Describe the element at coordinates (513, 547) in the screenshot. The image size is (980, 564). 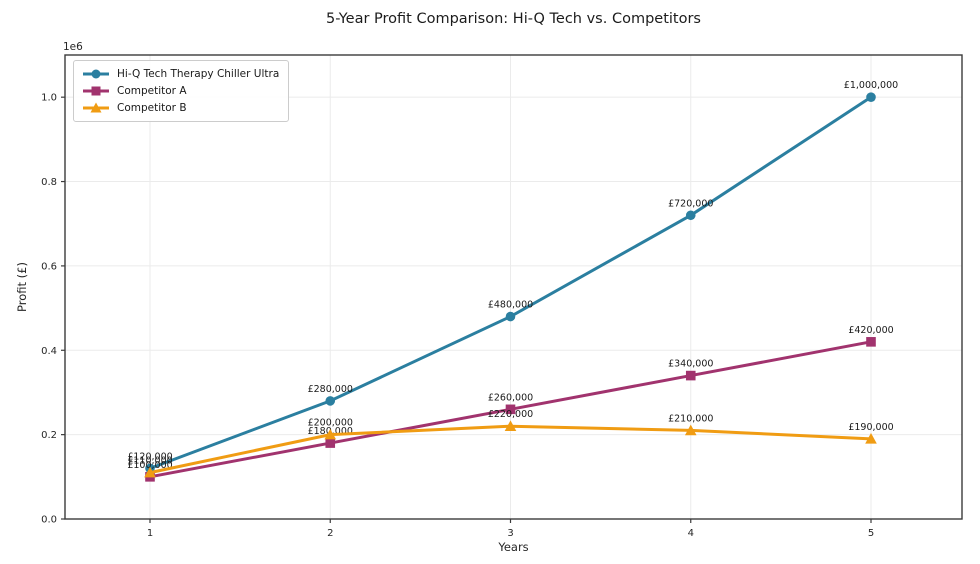
I see `x-axis-label: Years` at that location.